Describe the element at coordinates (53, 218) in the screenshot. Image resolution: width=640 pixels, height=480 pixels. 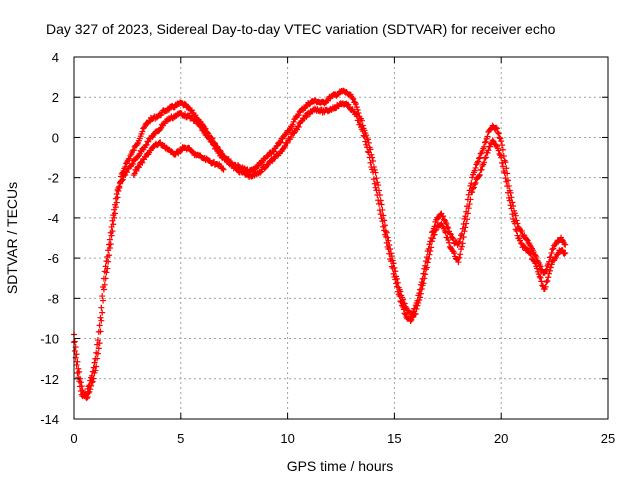
I see `y-tick-label: -4` at that location.